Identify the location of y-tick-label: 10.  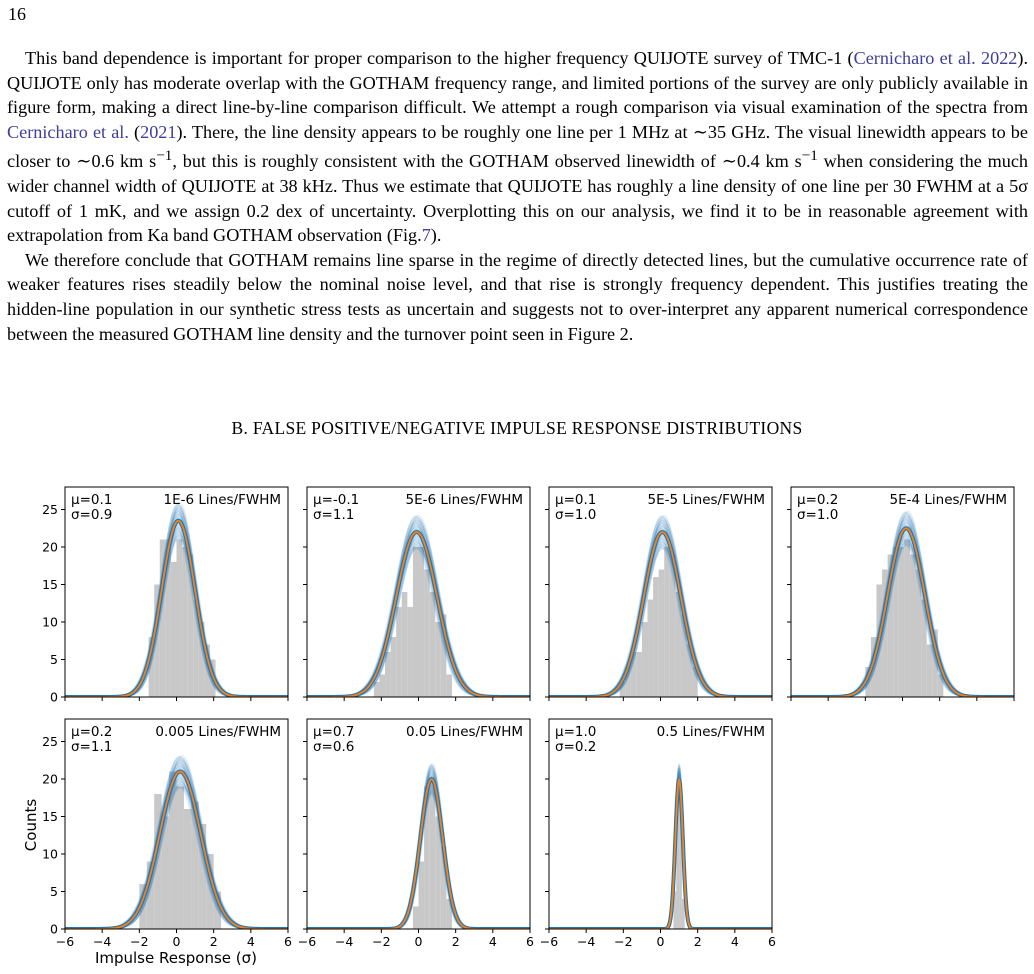
(50, 854).